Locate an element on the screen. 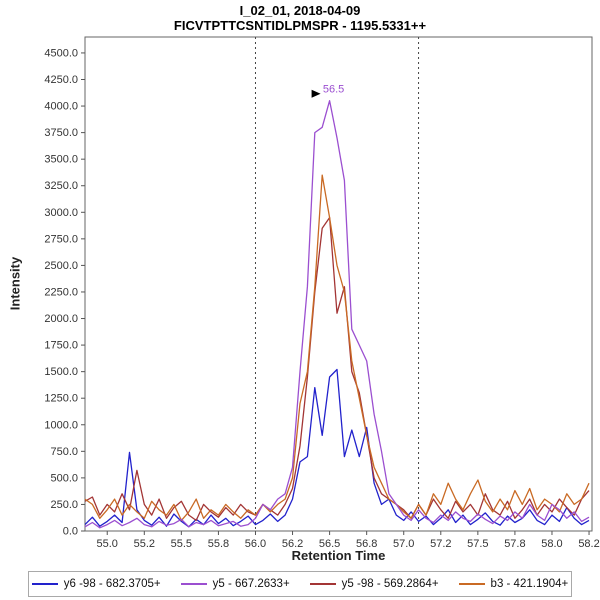 Image resolution: width=600 pixels, height=600 pixels. legend-item-y6-98: y6 -98 - 682.3705+ is located at coordinates (96, 584).